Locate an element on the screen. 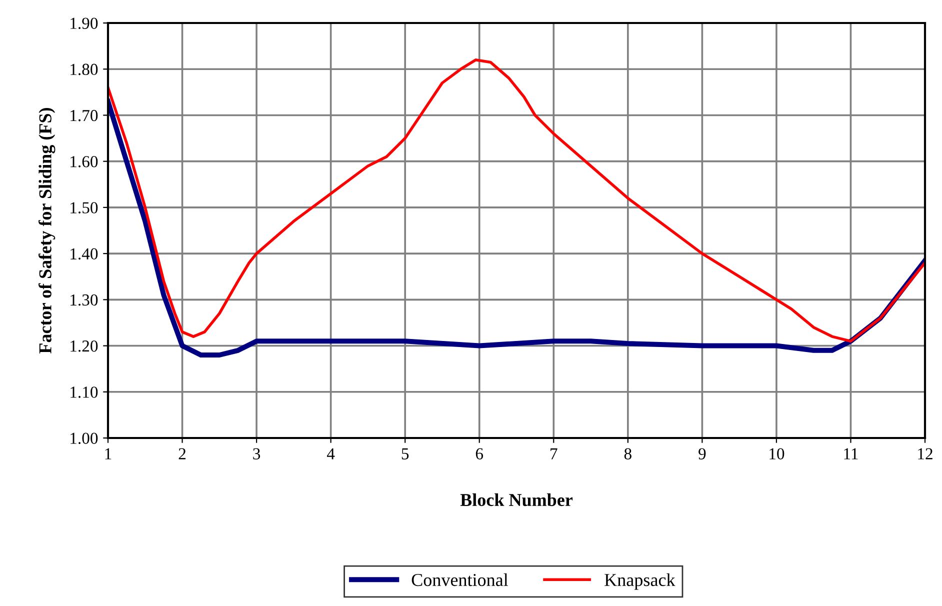 The height and width of the screenshot is (606, 942). x-tick-label: 6 is located at coordinates (480, 454).